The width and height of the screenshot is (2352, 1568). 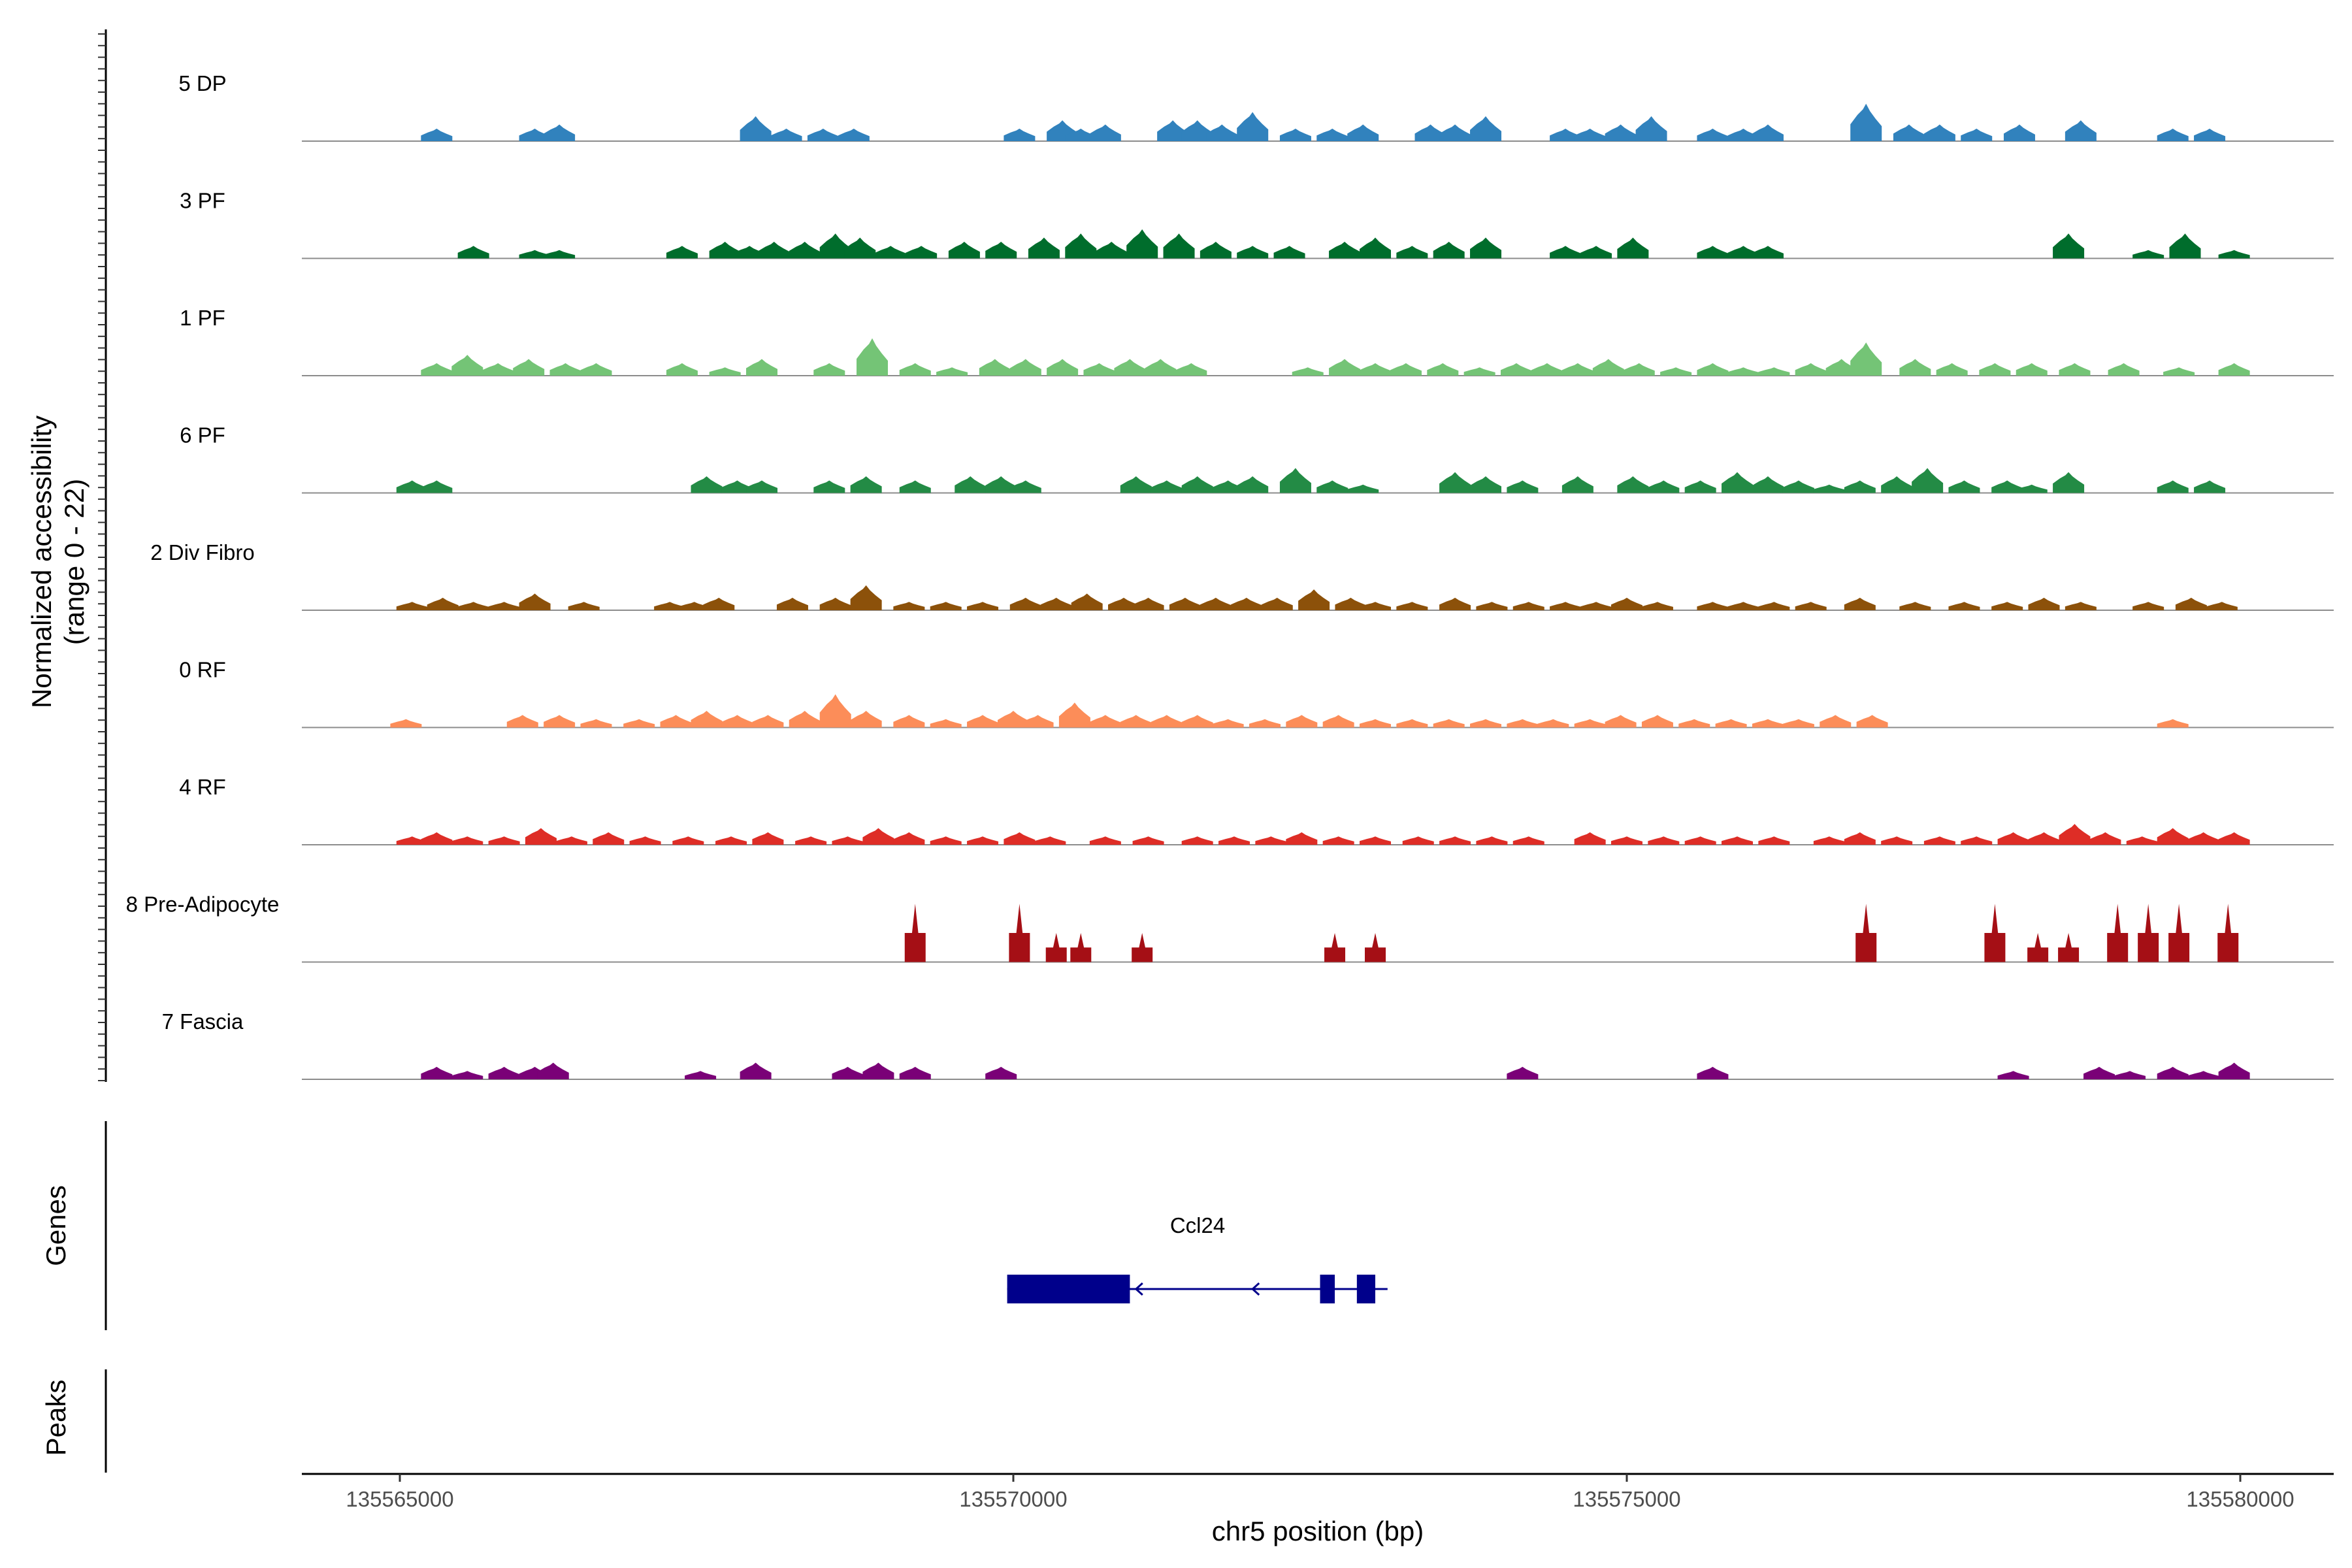 What do you see at coordinates (2240, 1499) in the screenshot?
I see `x-tick-label: 135580000` at bounding box center [2240, 1499].